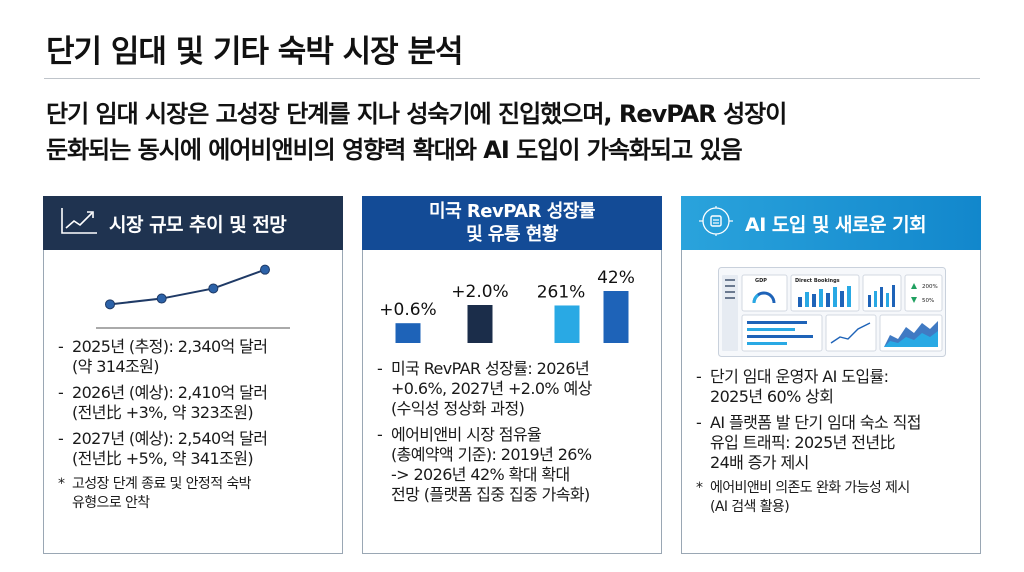  Describe the element at coordinates (507, 305) in the screenshot. I see `revpar-bar-chart: +0.6% +2.0% 261% 42%` at that location.